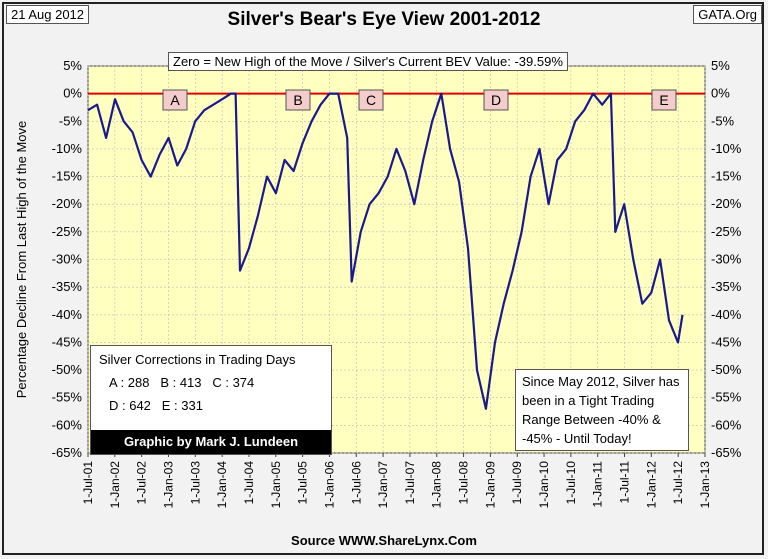  Describe the element at coordinates (591, 419) in the screenshot. I see `note-line3: Range Between -40% &` at that location.